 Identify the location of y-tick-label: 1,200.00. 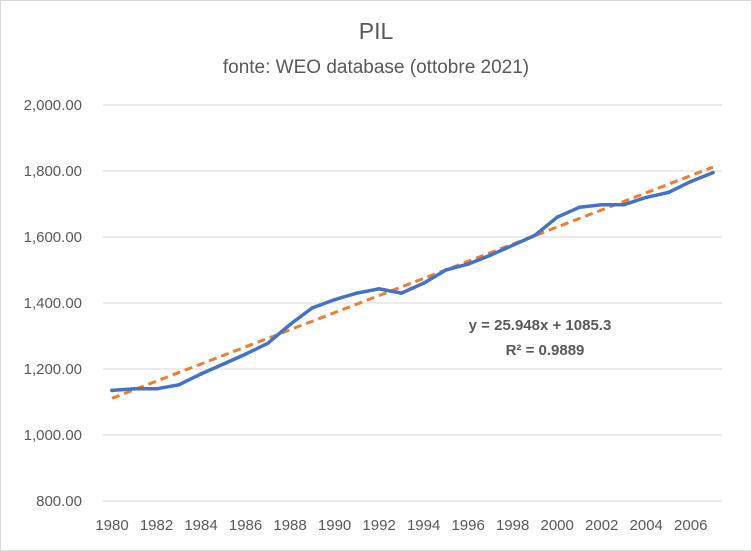
(53, 369).